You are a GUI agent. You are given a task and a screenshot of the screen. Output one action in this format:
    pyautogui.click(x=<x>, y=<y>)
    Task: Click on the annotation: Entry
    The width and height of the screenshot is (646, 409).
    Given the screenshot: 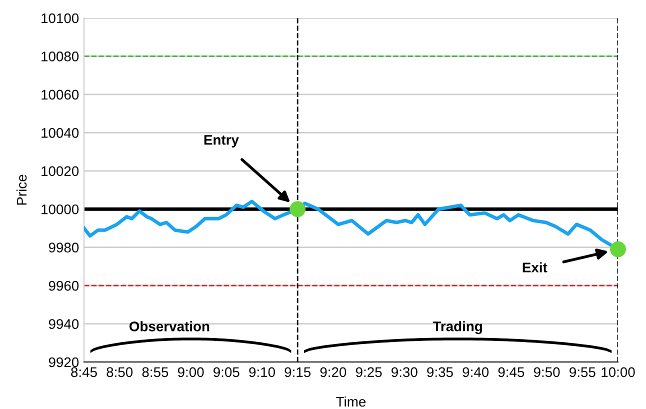 What is the action you would take?
    pyautogui.click(x=221, y=141)
    